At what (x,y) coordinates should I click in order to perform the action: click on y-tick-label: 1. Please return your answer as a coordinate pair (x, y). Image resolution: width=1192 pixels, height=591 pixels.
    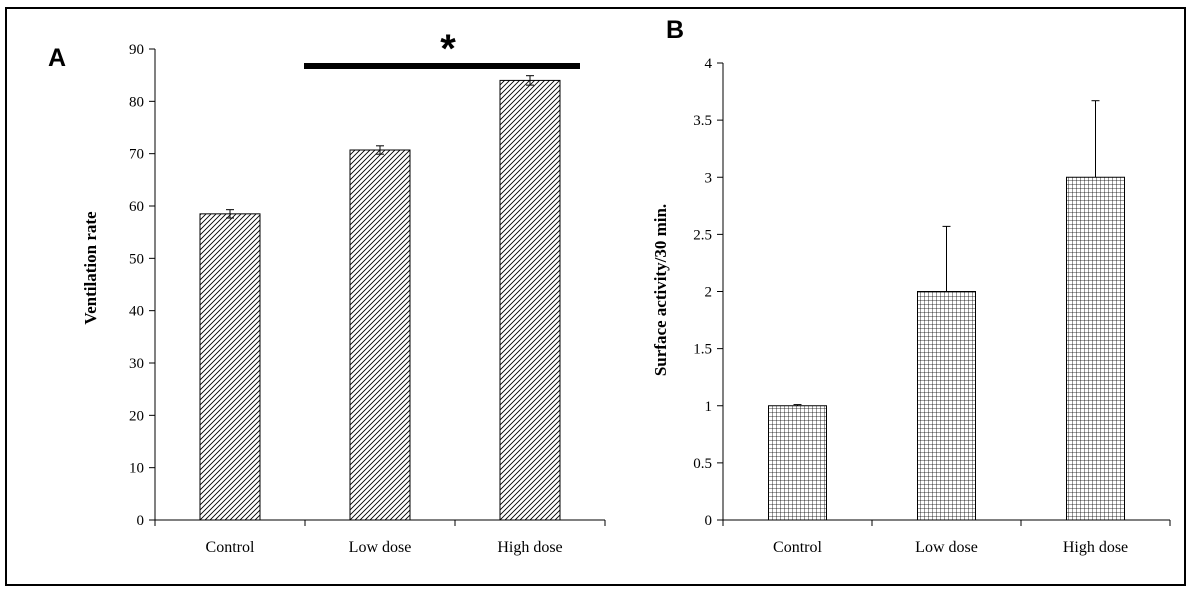
    Looking at the image, I should click on (709, 407).